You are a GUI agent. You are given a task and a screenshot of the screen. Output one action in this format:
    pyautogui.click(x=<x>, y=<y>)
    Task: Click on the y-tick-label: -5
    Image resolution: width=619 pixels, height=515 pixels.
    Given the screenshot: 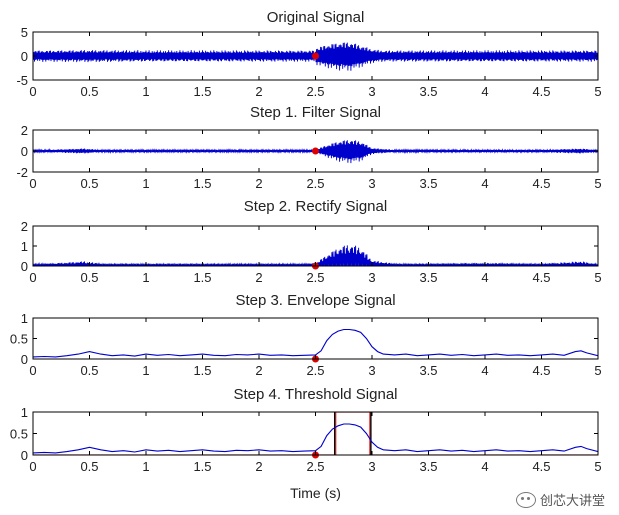 What is the action you would take?
    pyautogui.click(x=22, y=80)
    